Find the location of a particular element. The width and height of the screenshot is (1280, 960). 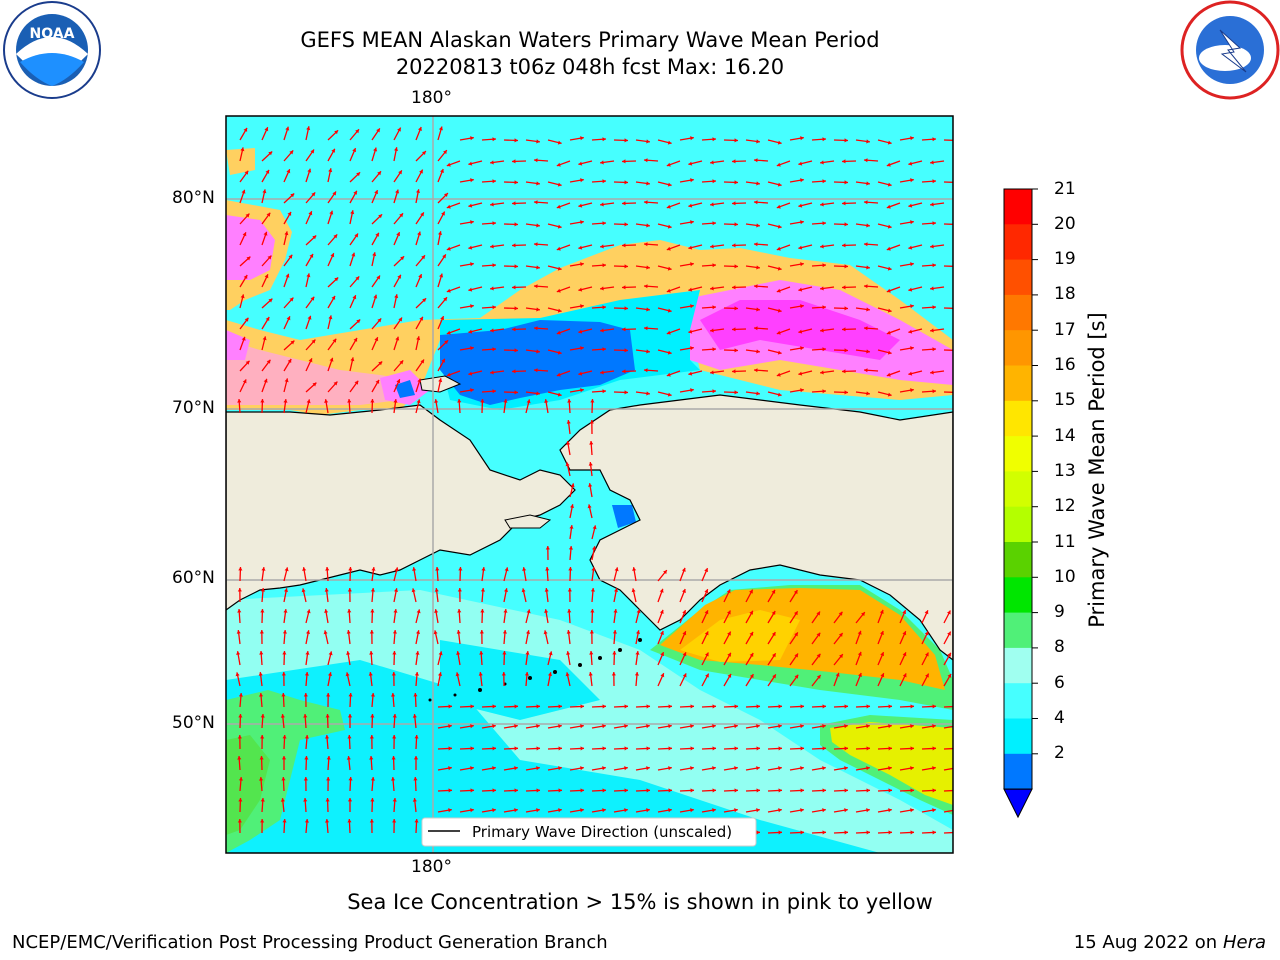

noaa-logo: NOAA is located at coordinates (52, 50).